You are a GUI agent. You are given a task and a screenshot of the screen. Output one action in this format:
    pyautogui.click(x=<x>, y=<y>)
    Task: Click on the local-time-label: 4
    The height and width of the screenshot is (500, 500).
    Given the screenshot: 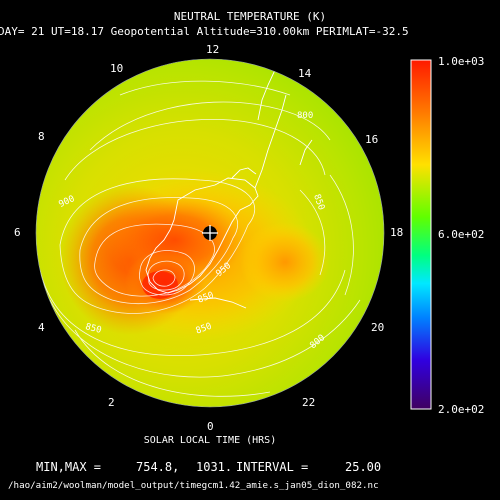 What is the action you would take?
    pyautogui.click(x=41, y=327)
    